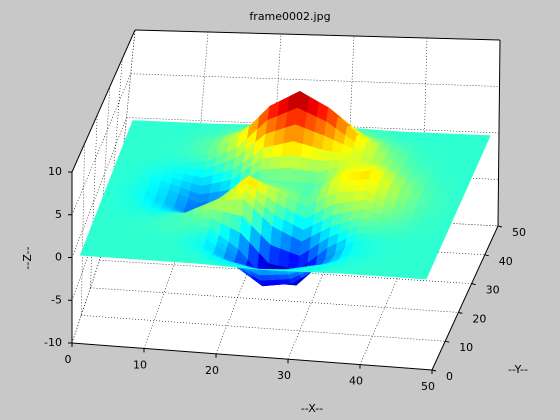 The height and width of the screenshot is (420, 560). Describe the element at coordinates (519, 232) in the screenshot. I see `y-tick-label: 50` at that location.